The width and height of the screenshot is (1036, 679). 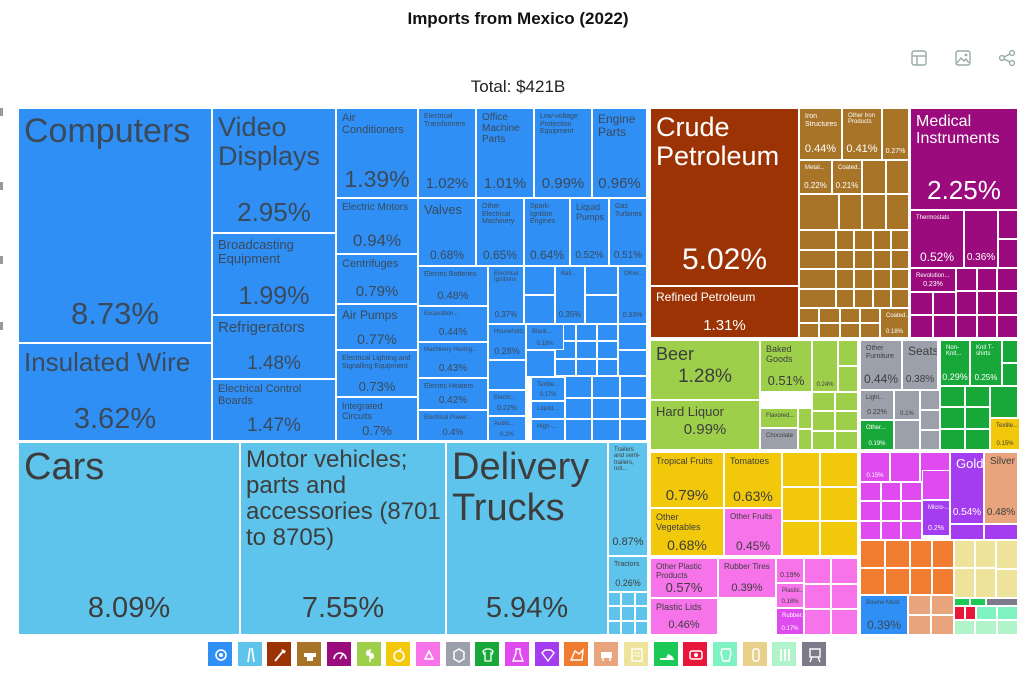 I want to click on treemap-cell-wood-products-minor, so click(x=1007, y=627).